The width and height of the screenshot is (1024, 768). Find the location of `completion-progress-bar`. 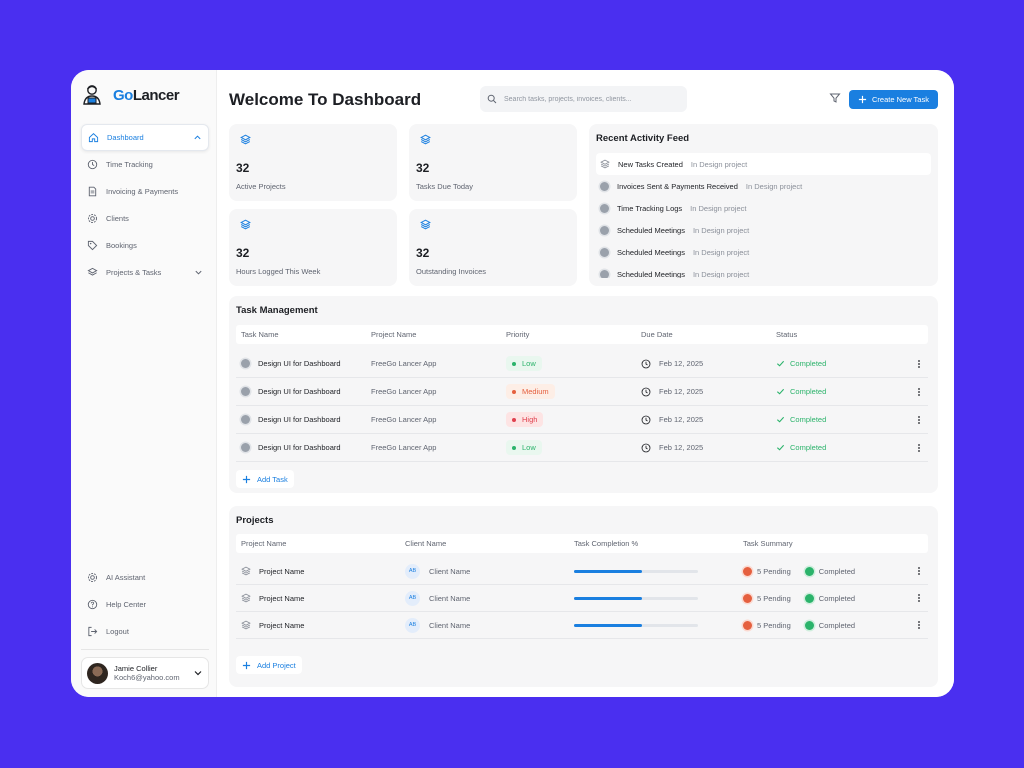

completion-progress-bar is located at coordinates (636, 598).